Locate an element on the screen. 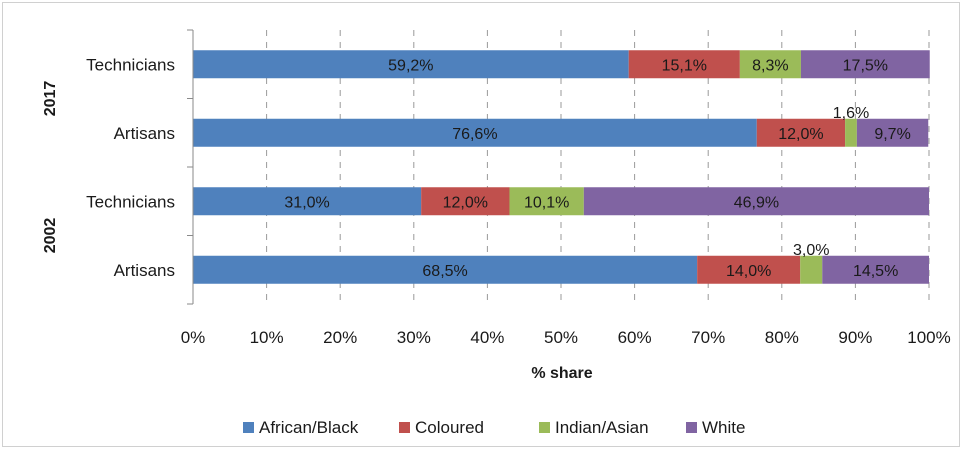  x-tick-label: 40% is located at coordinates (487, 337).